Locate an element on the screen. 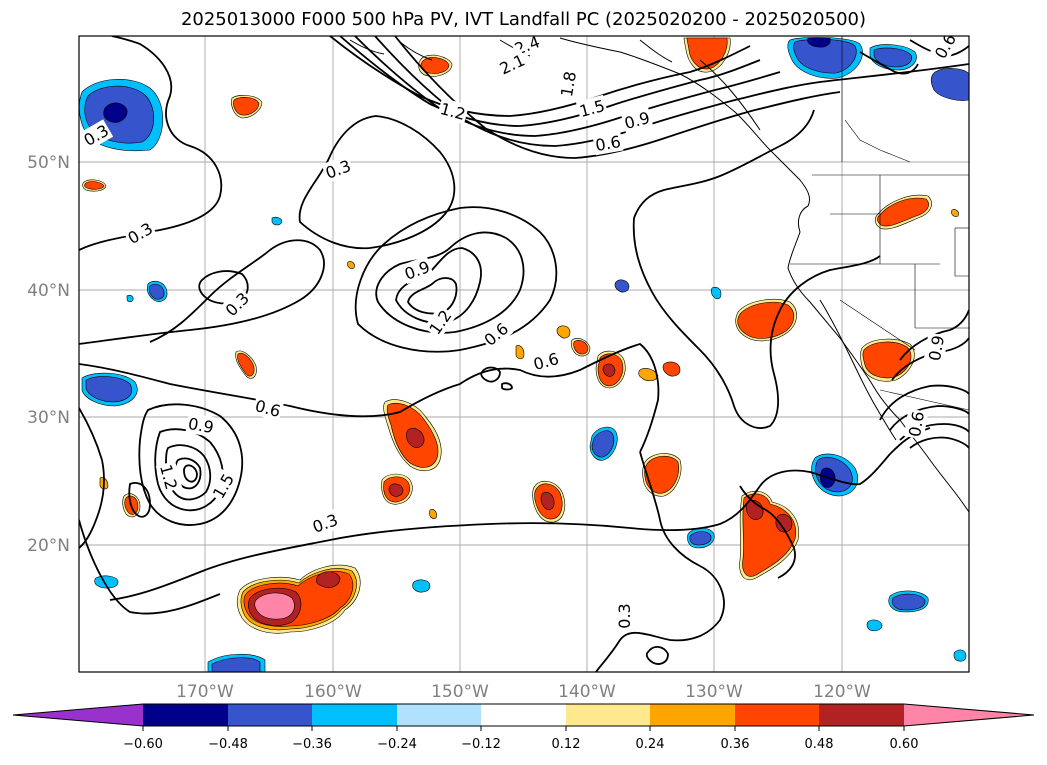 The width and height of the screenshot is (1047, 765). longitude-labels: 170°W 160°W 150°W 140°W 130°W 120°W is located at coordinates (523, 692).